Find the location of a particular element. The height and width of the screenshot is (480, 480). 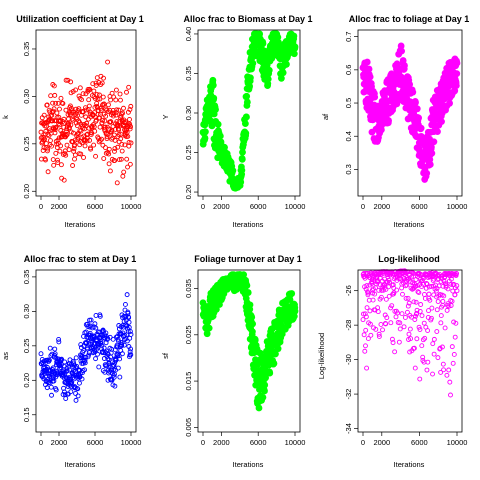

y-tick-label: 0.3 is located at coordinates (348, 169).